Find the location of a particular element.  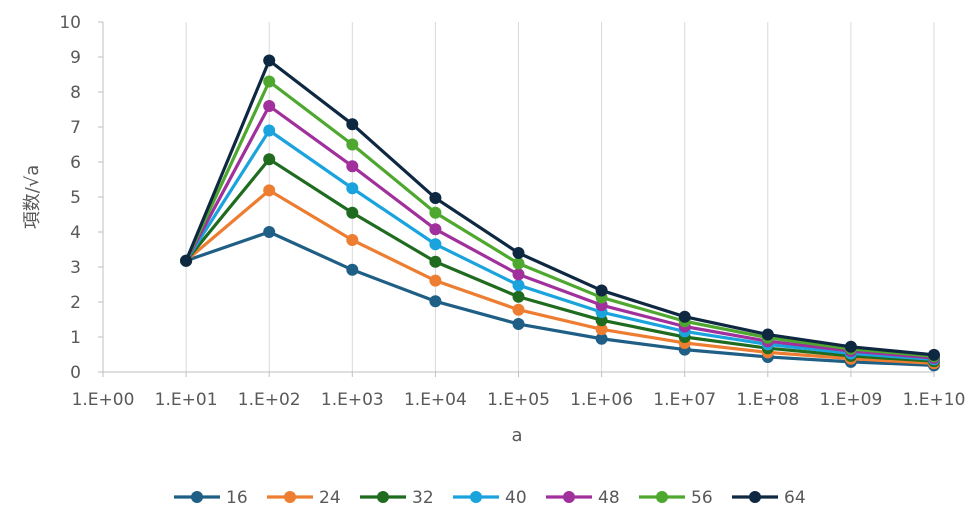

x-tick-label: 1.E+06 is located at coordinates (601, 400).